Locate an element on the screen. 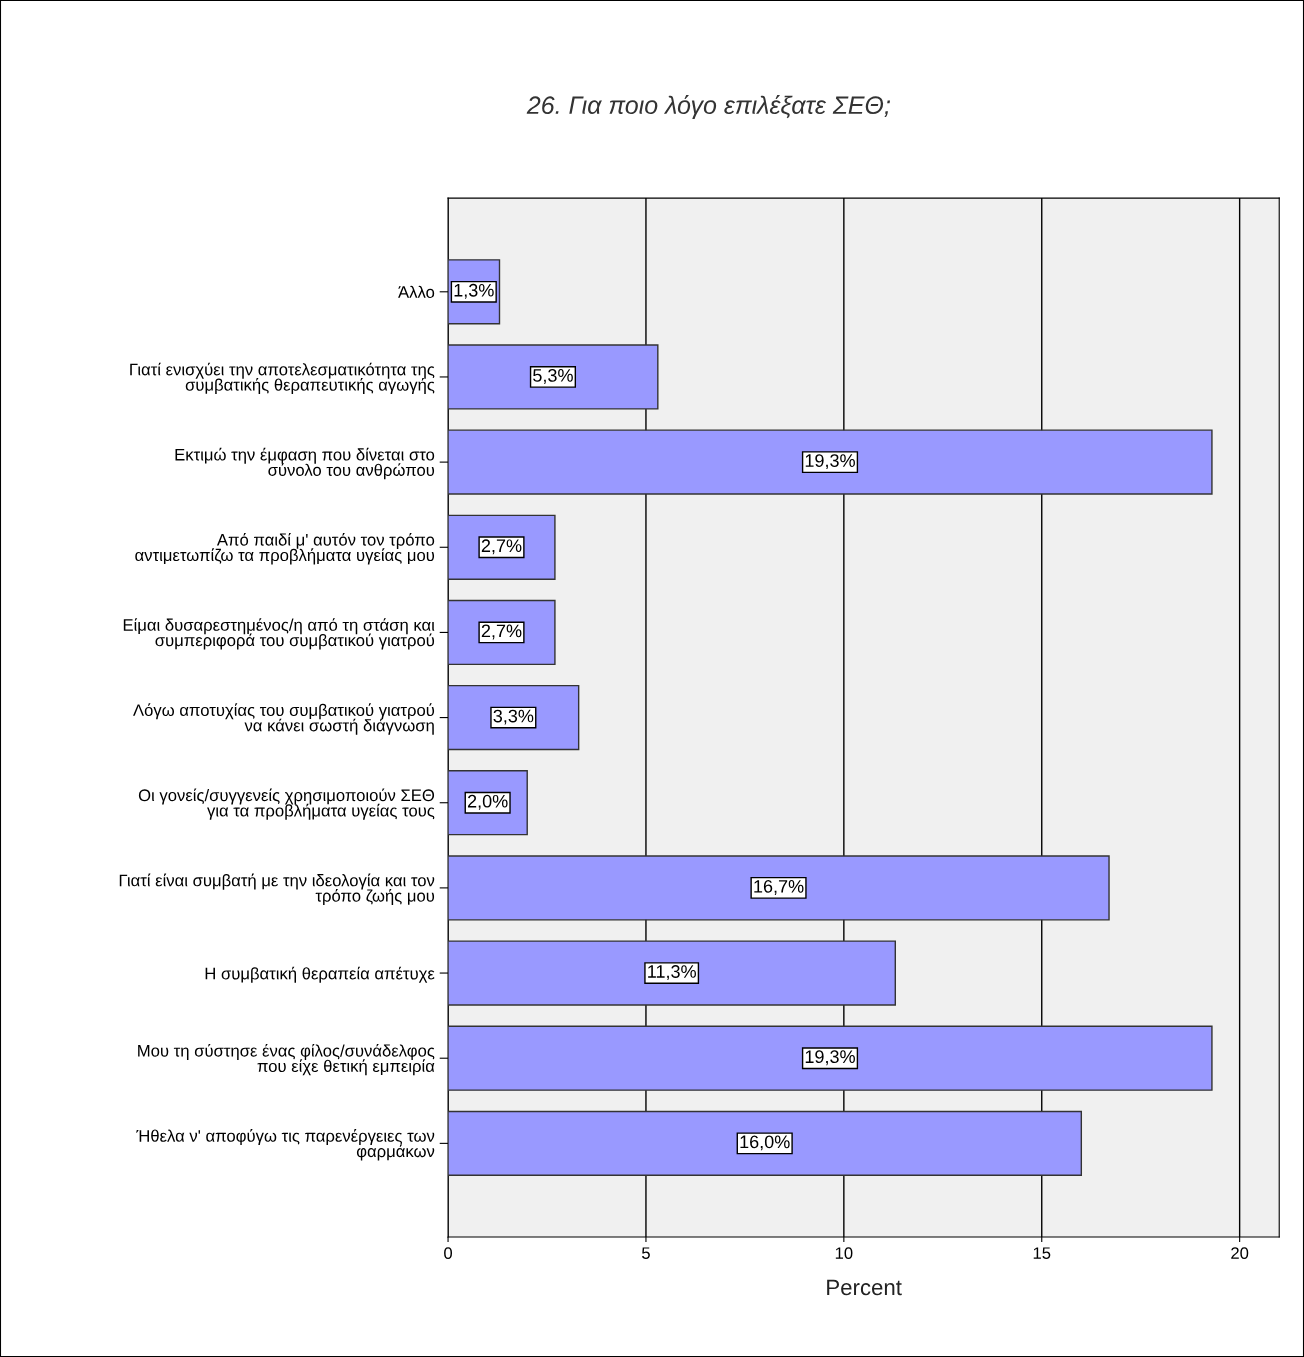 The width and height of the screenshot is (1304, 1357). data-label: 16,7% is located at coordinates (779, 887).